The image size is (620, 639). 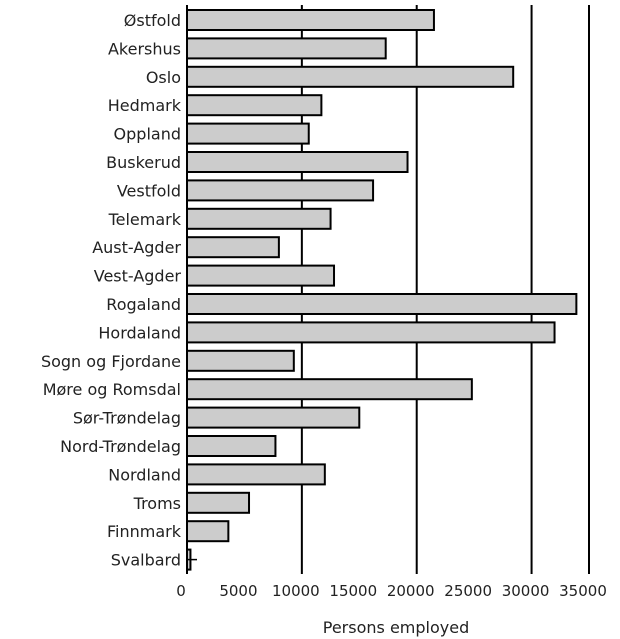 I want to click on x-tick-label: 30000, so click(x=526, y=591).